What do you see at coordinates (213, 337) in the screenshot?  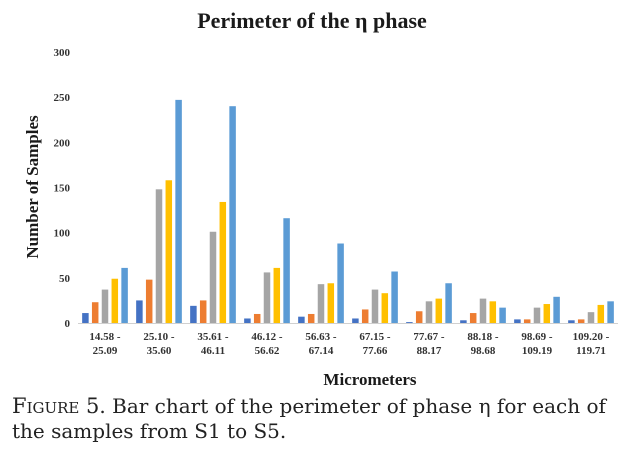 I see `x-tick-label: 35.61 -` at bounding box center [213, 337].